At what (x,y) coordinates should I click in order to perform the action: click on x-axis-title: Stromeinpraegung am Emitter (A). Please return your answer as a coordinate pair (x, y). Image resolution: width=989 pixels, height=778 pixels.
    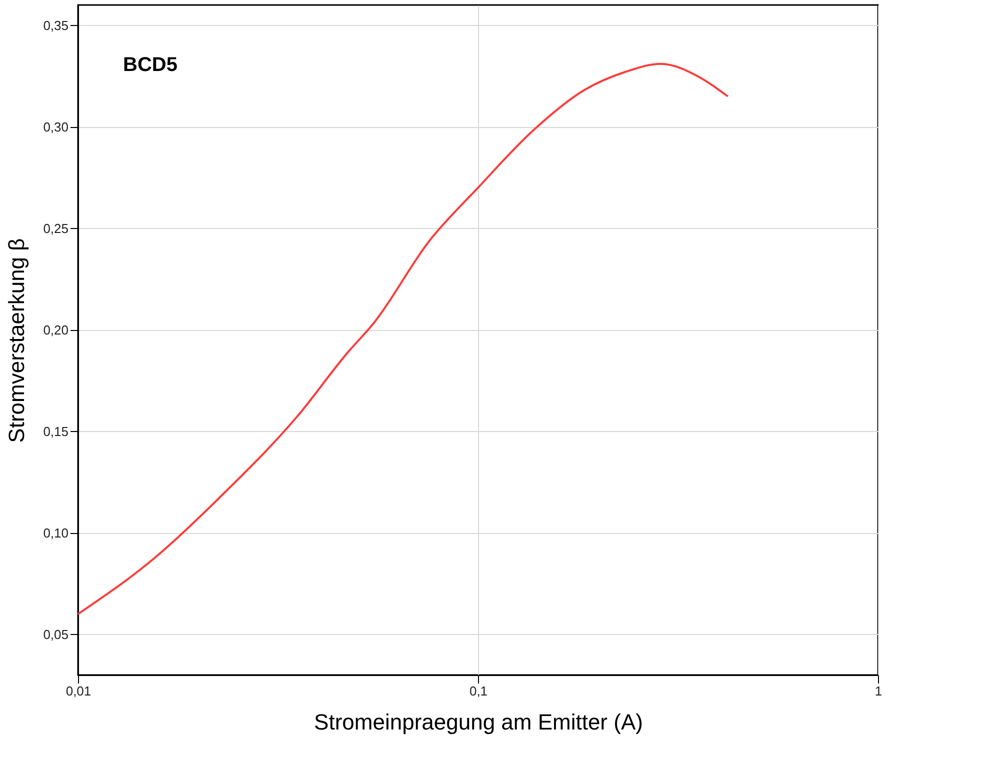
    Looking at the image, I should click on (478, 722).